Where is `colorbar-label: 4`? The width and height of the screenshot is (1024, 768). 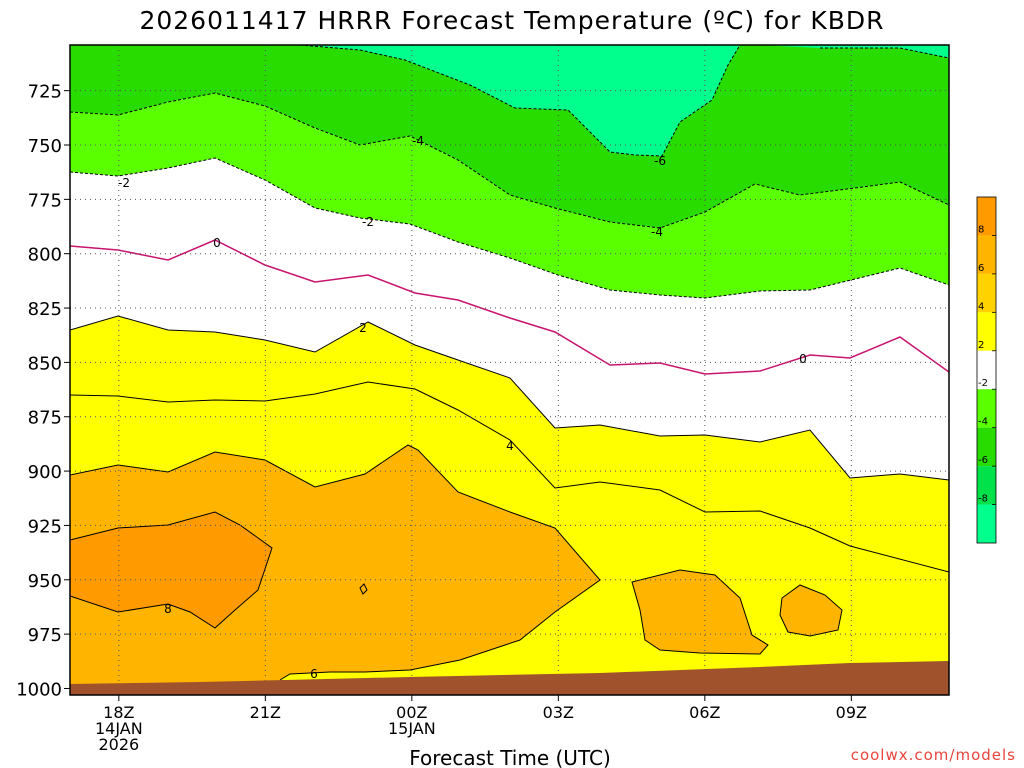
colorbar-label: 4 is located at coordinates (981, 306).